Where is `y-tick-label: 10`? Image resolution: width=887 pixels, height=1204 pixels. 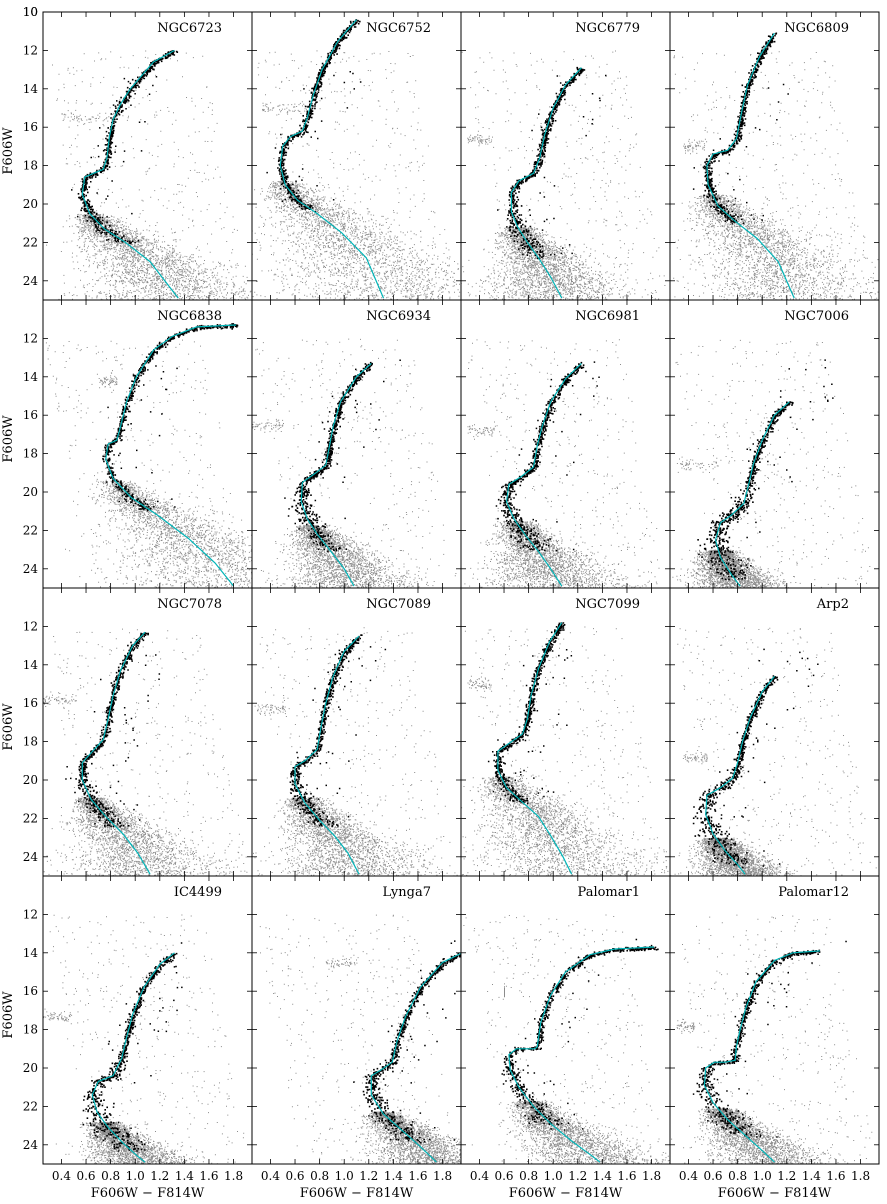 y-tick-label: 10 is located at coordinates (30, 12).